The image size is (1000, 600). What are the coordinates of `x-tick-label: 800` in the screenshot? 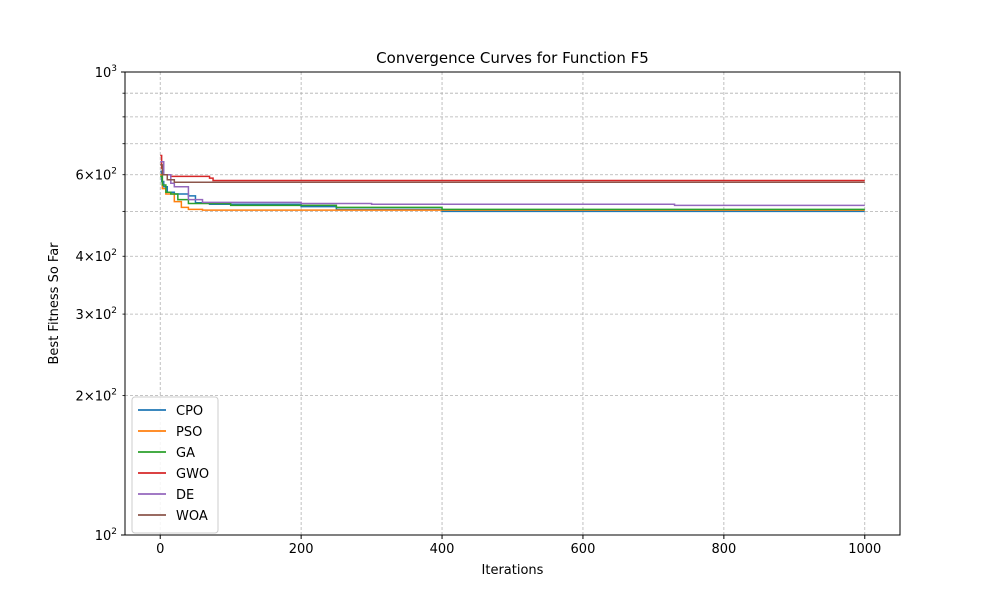 It's located at (723, 549).